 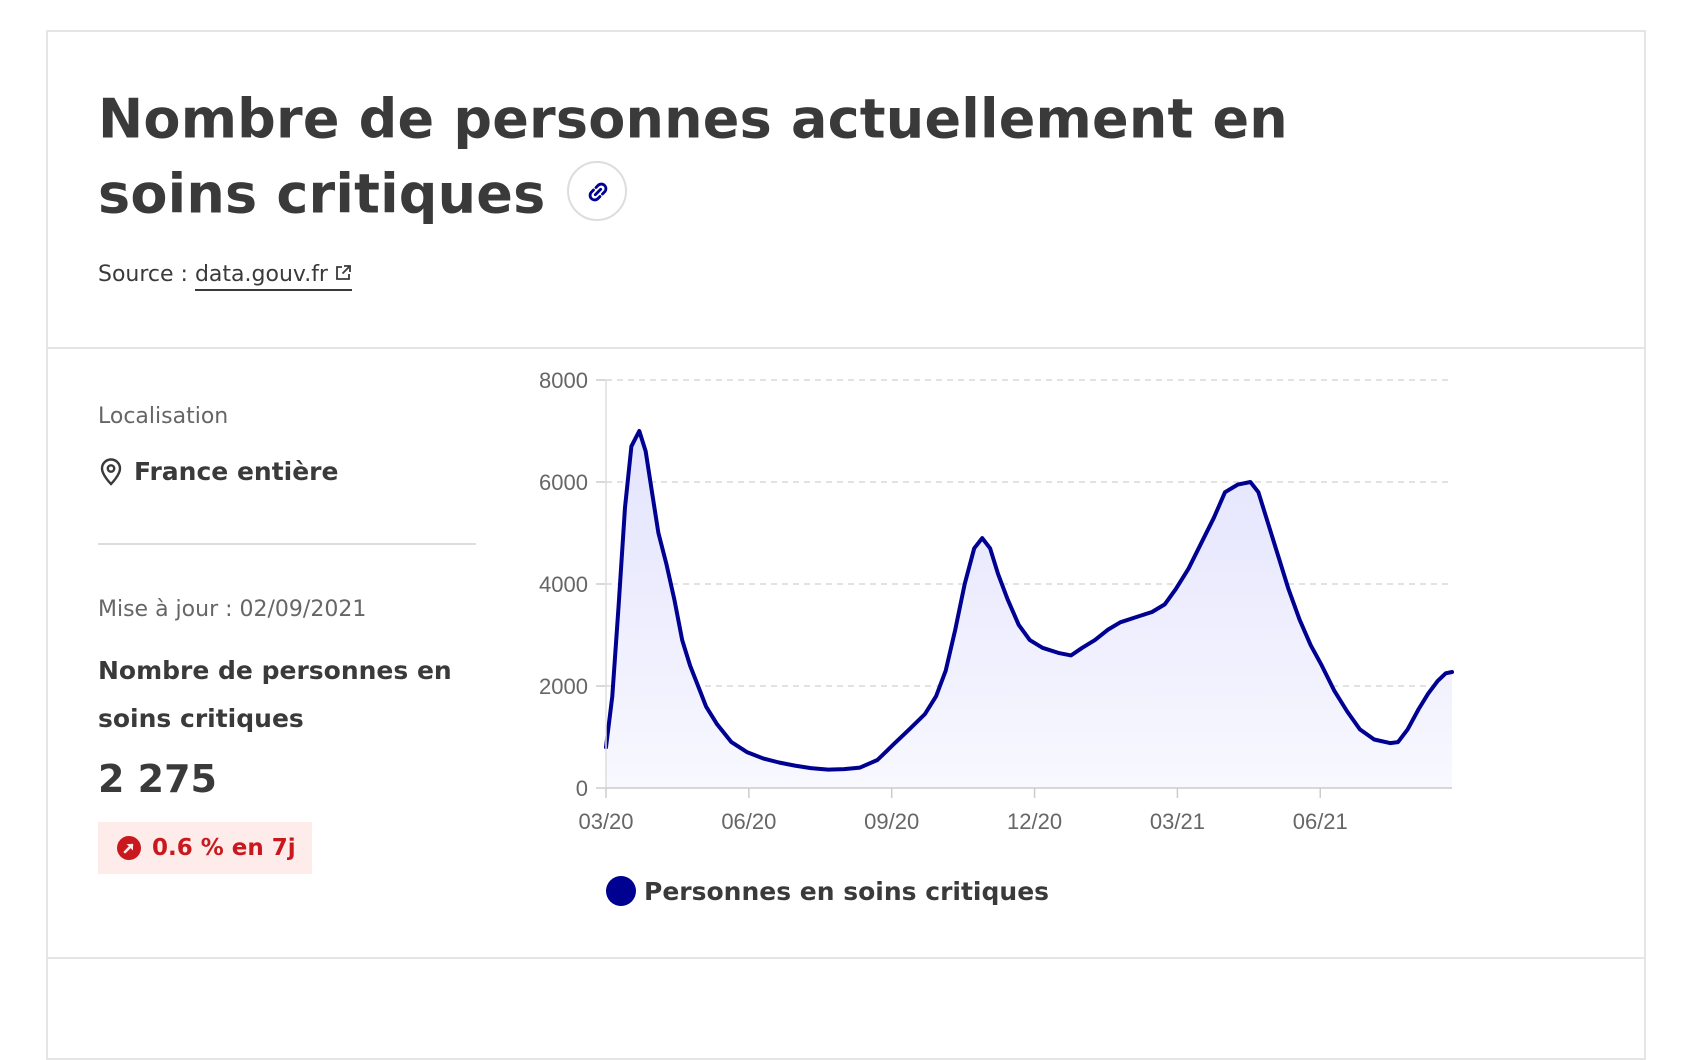 I want to click on x-tick-label: 06/21, so click(x=1320, y=821).